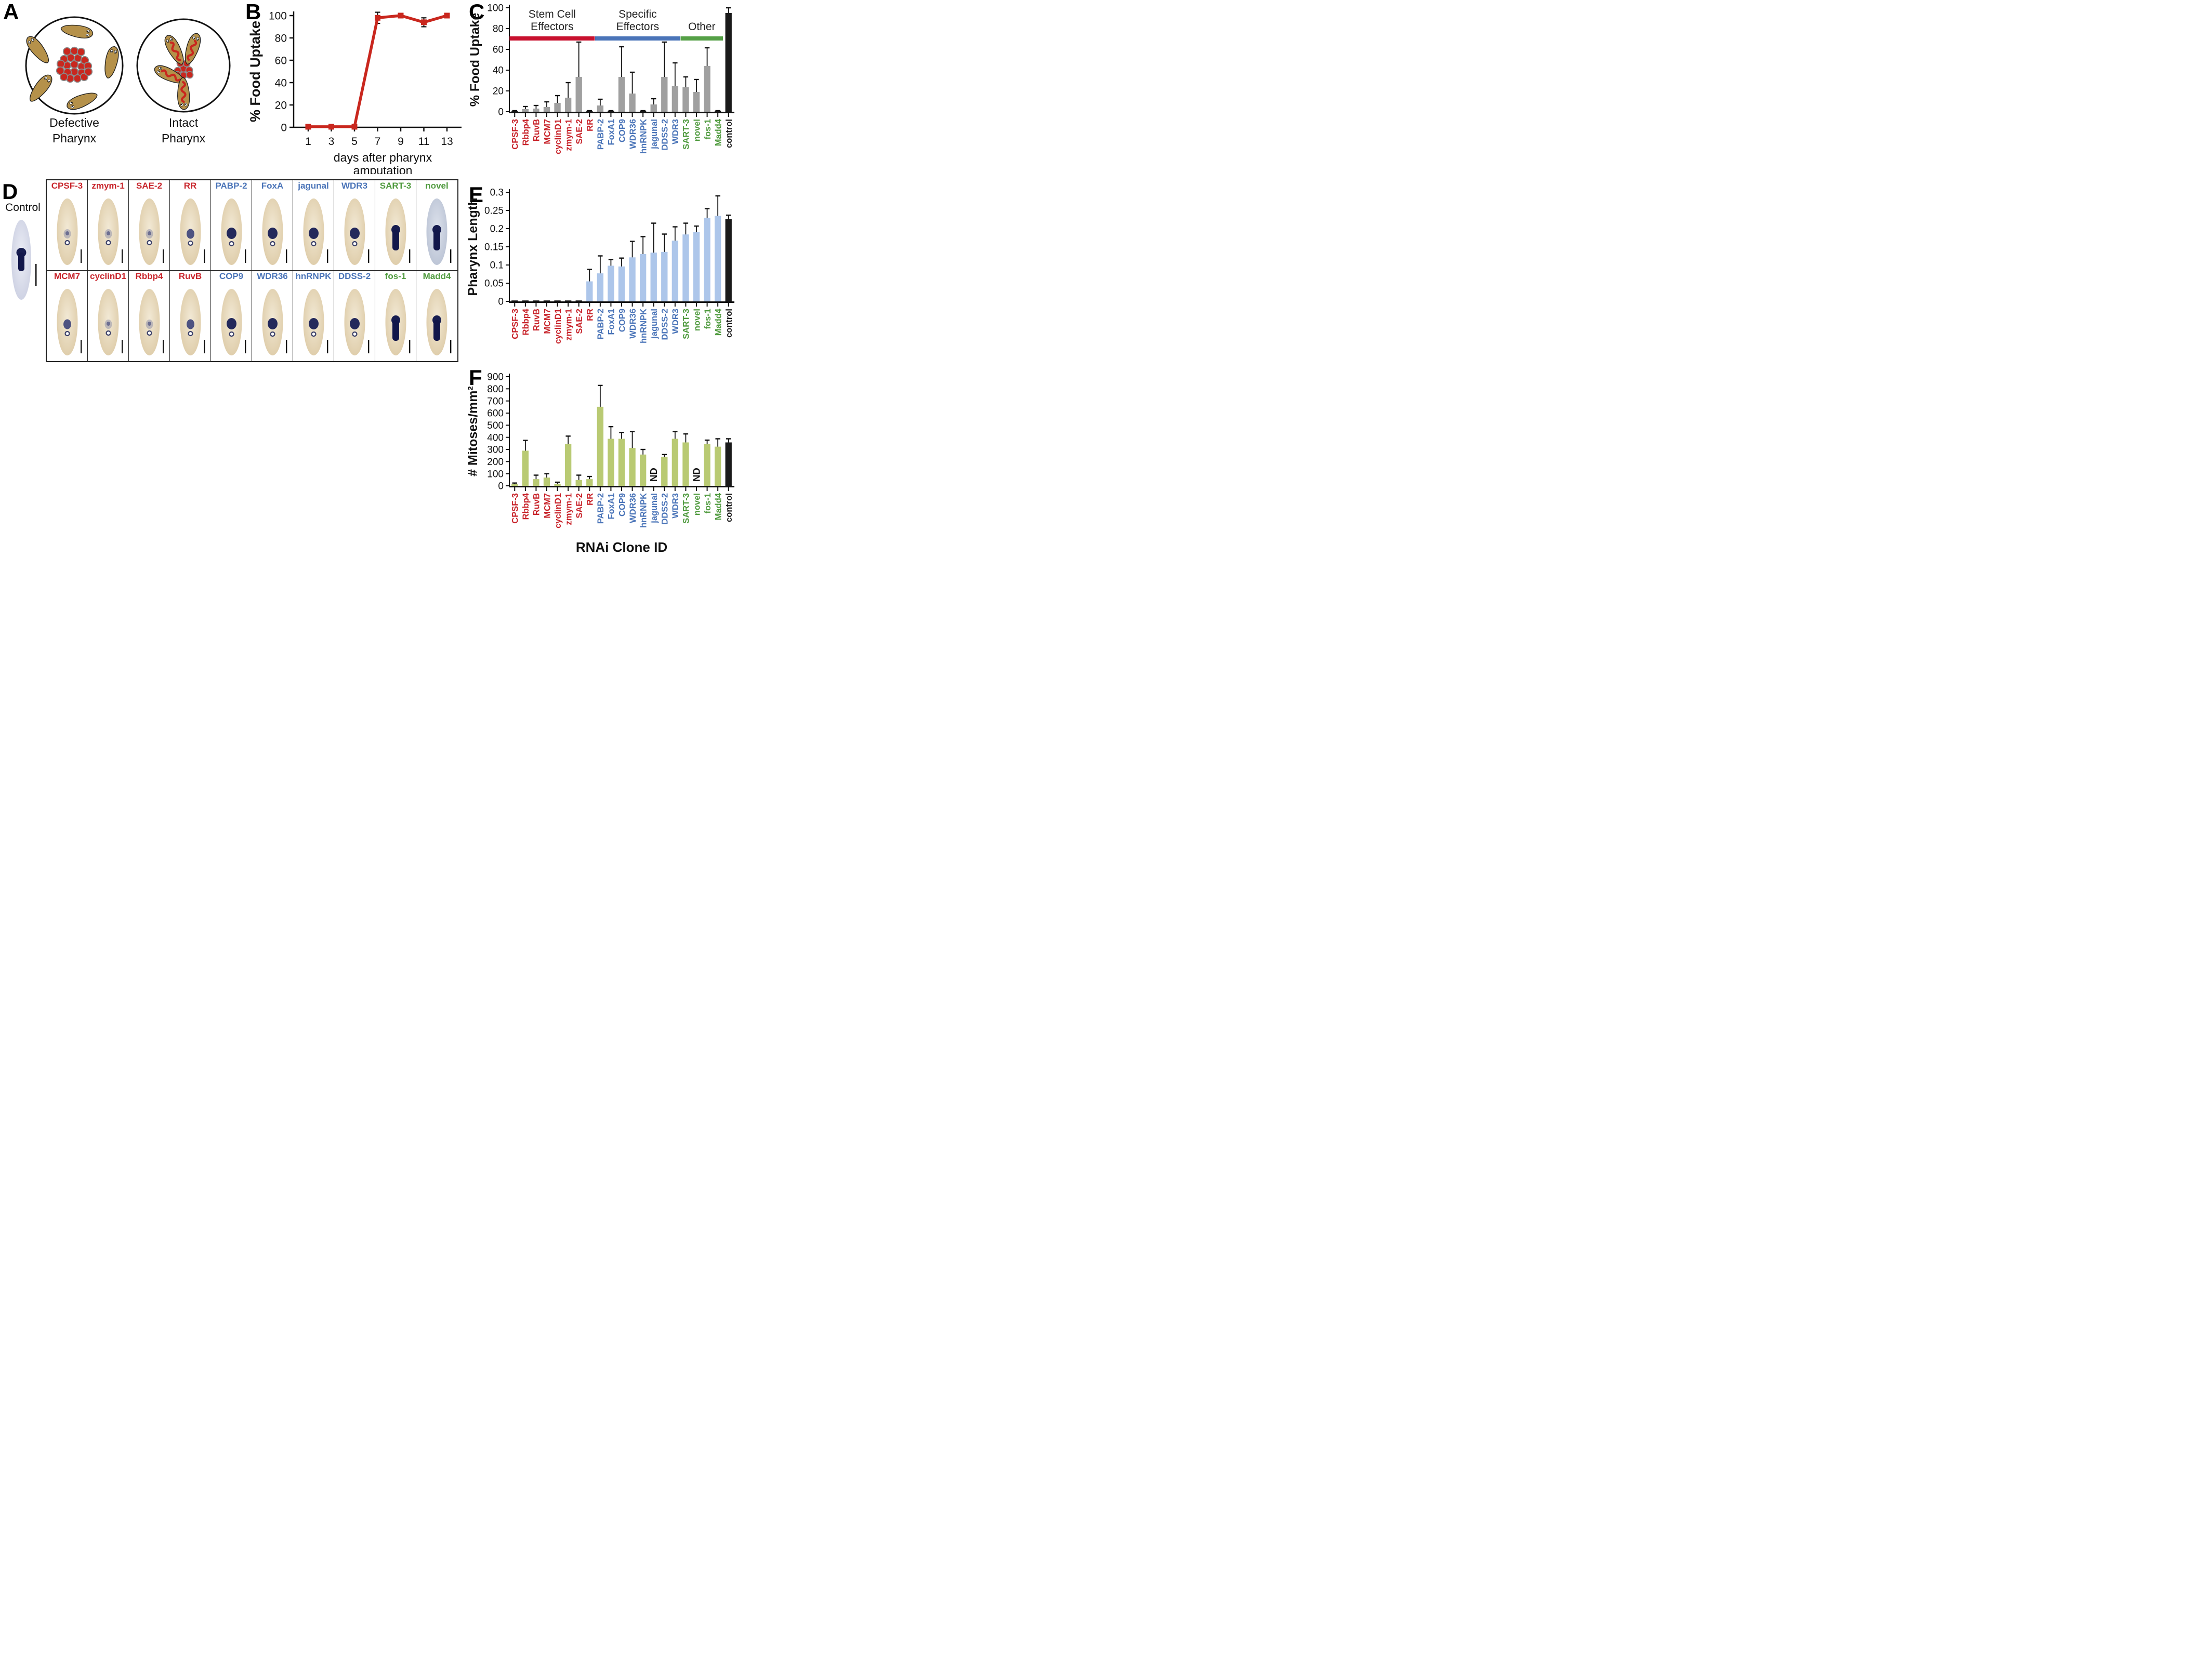 This screenshot has width=2212, height=1657. Describe the element at coordinates (253, 12) in the screenshot. I see `panel-b-letter: B` at that location.